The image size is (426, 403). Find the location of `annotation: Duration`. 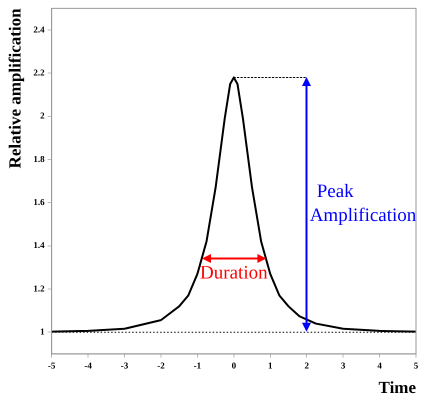

annotation: Duration is located at coordinates (234, 273).